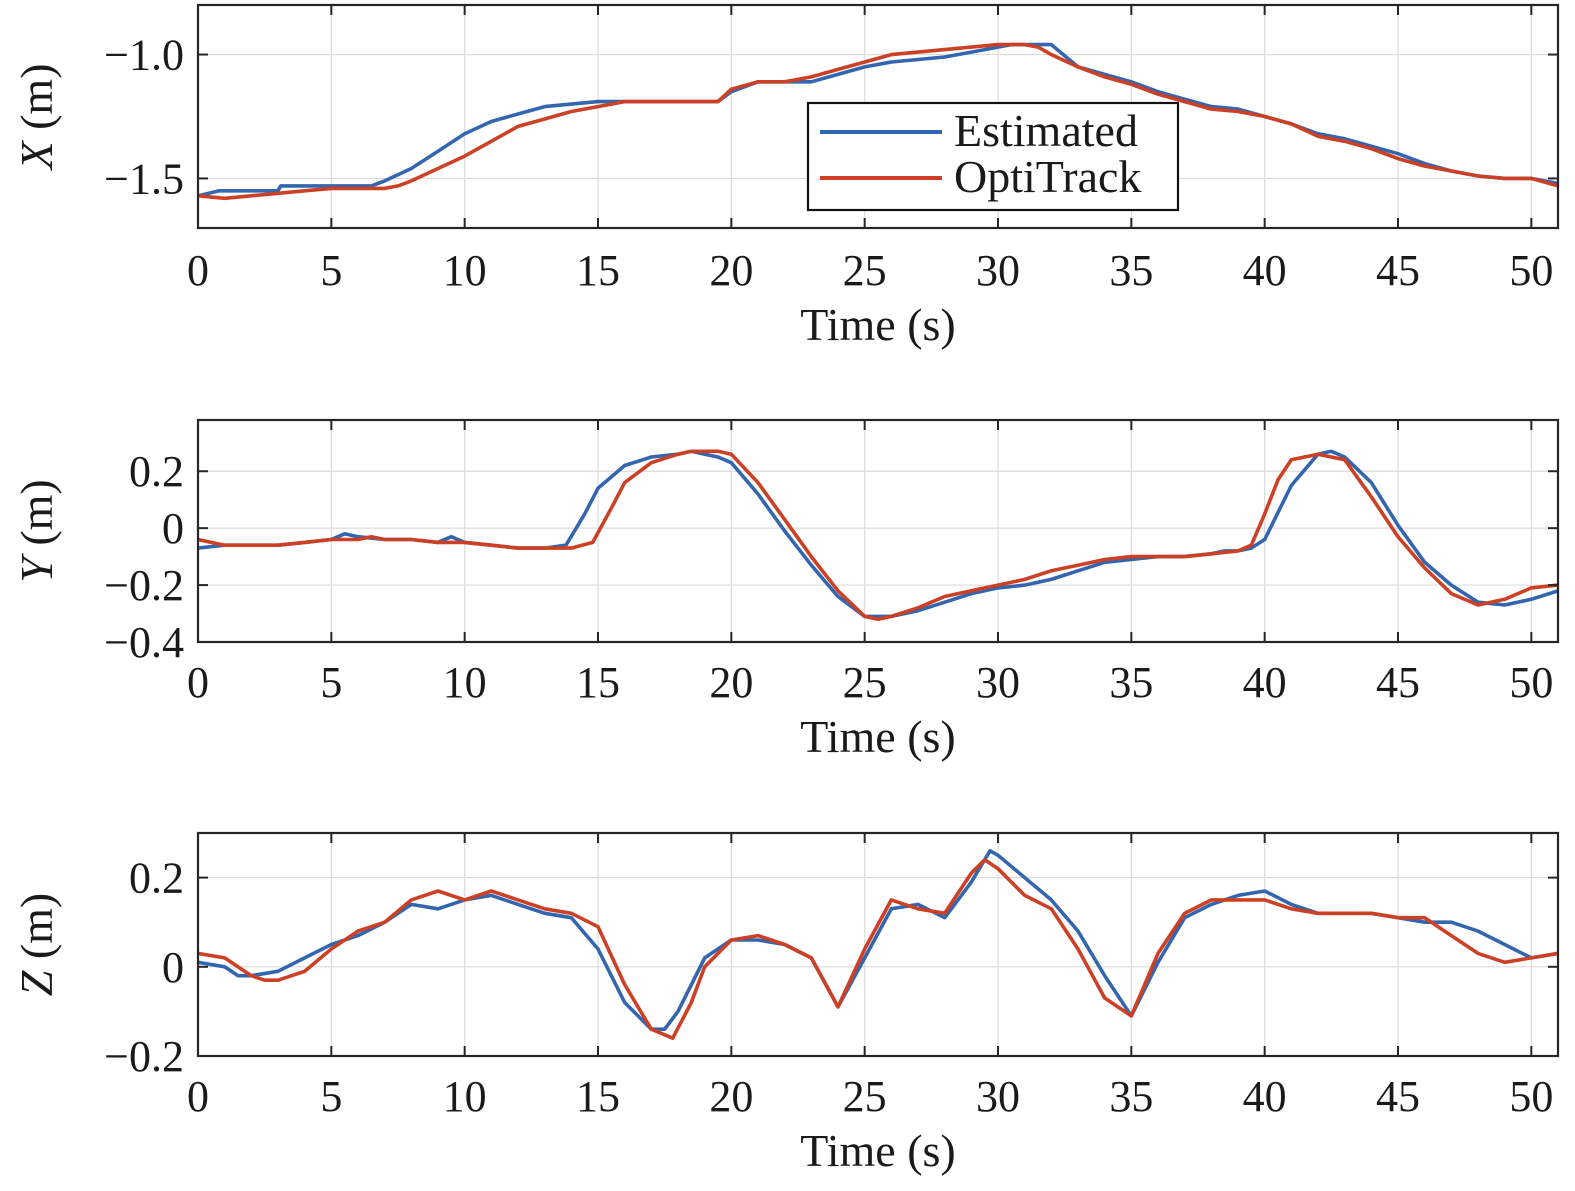 The width and height of the screenshot is (1575, 1191). I want to click on y-axis-label-variable: Z, so click(36, 983).